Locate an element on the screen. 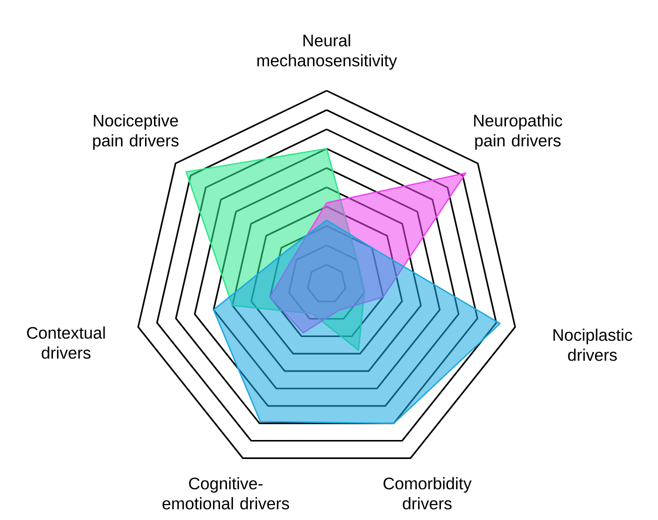 This screenshot has height=520, width=658. spoke-label: Contextual drivers is located at coordinates (66, 342).